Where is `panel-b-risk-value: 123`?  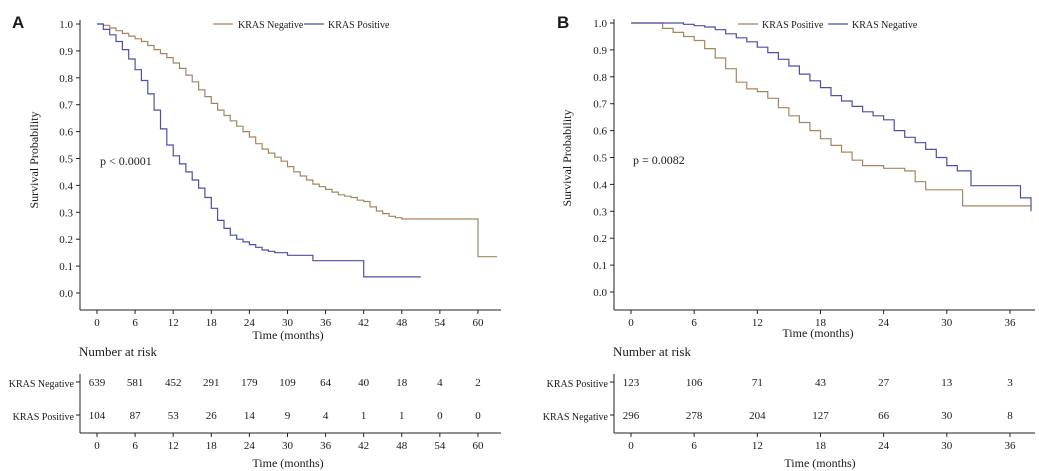
panel-b-risk-value: 123 is located at coordinates (631, 383).